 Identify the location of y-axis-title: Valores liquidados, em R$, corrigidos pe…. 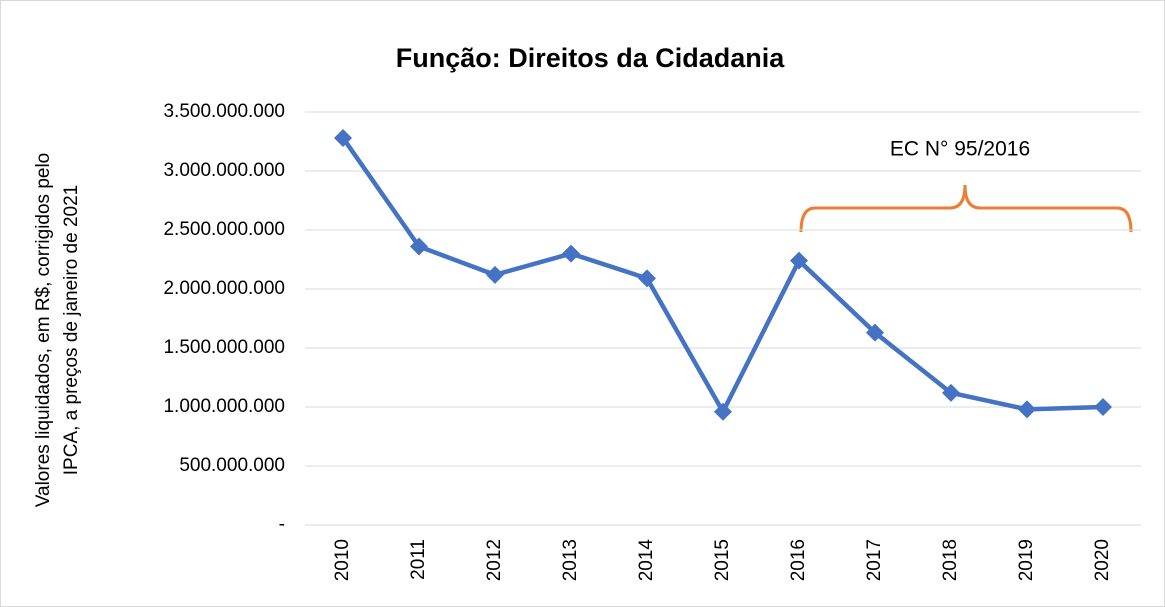
(43, 330).